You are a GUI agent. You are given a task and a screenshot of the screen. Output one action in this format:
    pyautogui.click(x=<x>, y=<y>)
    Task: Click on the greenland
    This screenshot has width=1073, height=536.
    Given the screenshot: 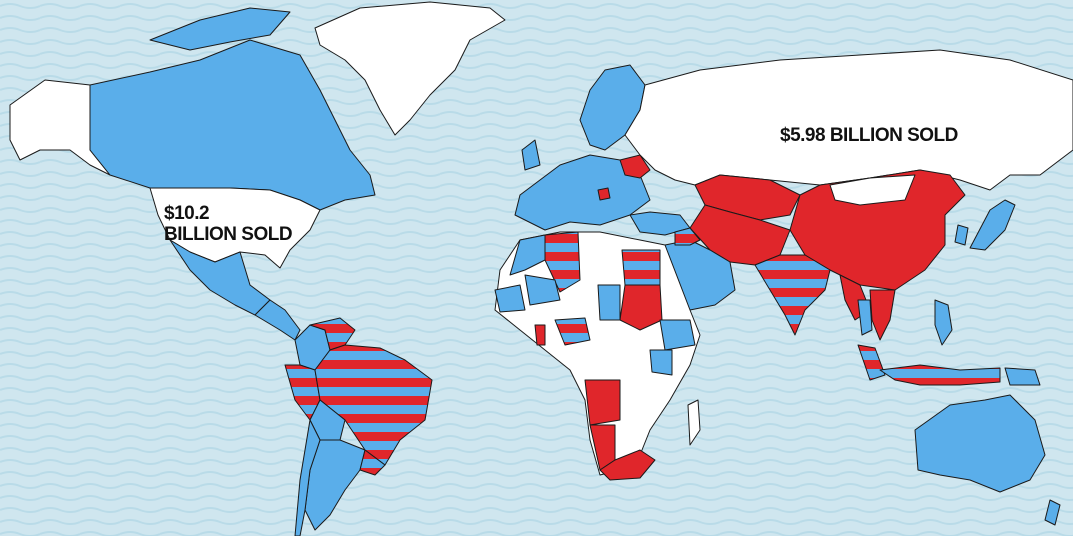 What is the action you would take?
    pyautogui.click(x=410, y=68)
    